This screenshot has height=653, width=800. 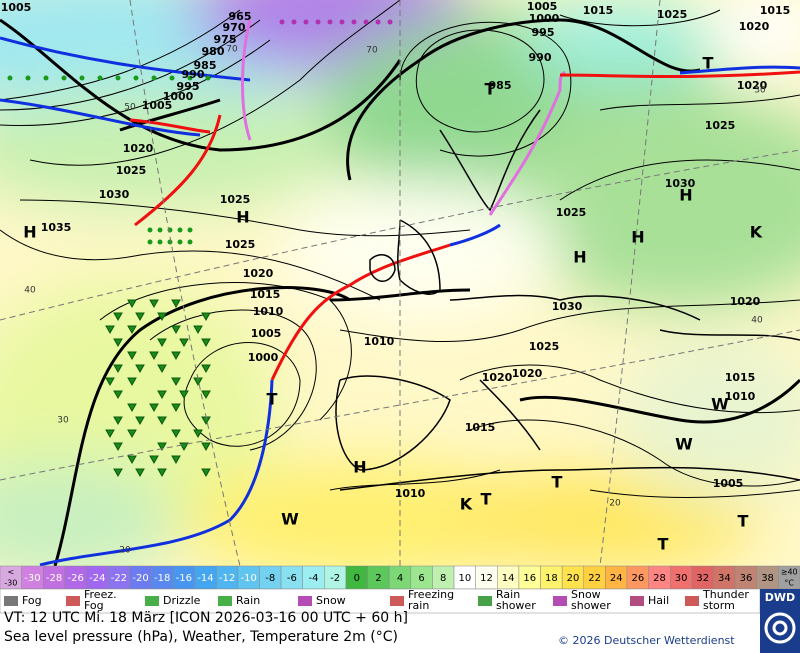 What do you see at coordinates (466, 504) in the screenshot?
I see `pressure-center: K` at bounding box center [466, 504].